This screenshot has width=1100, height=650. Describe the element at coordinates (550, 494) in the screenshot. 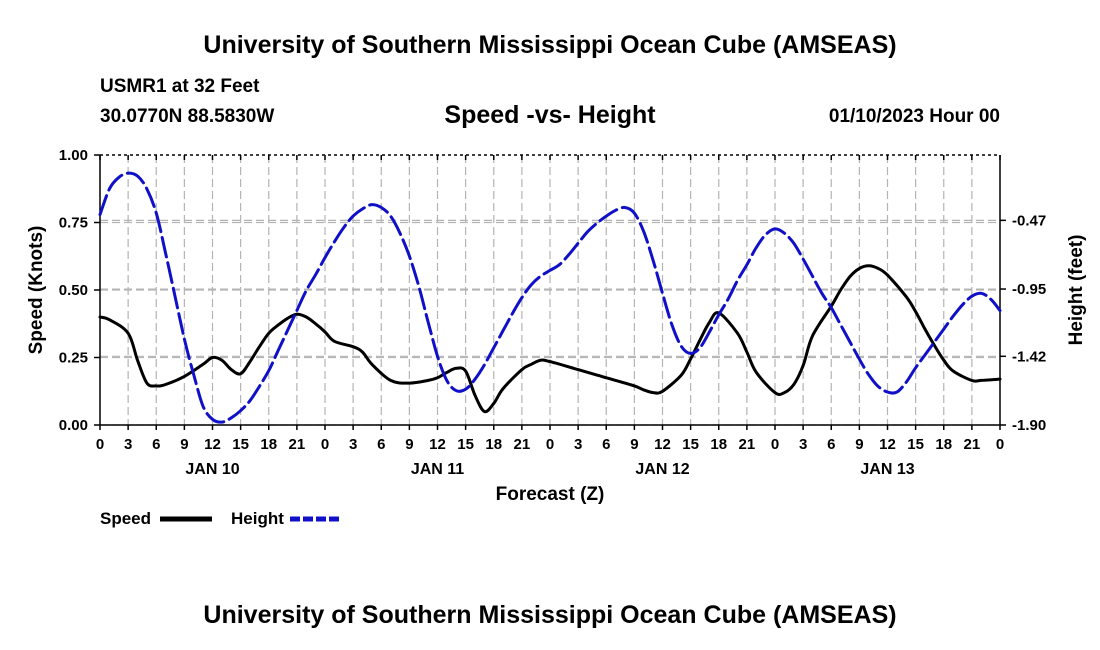

I see `x-axis-title: Forecast (Z)` at that location.